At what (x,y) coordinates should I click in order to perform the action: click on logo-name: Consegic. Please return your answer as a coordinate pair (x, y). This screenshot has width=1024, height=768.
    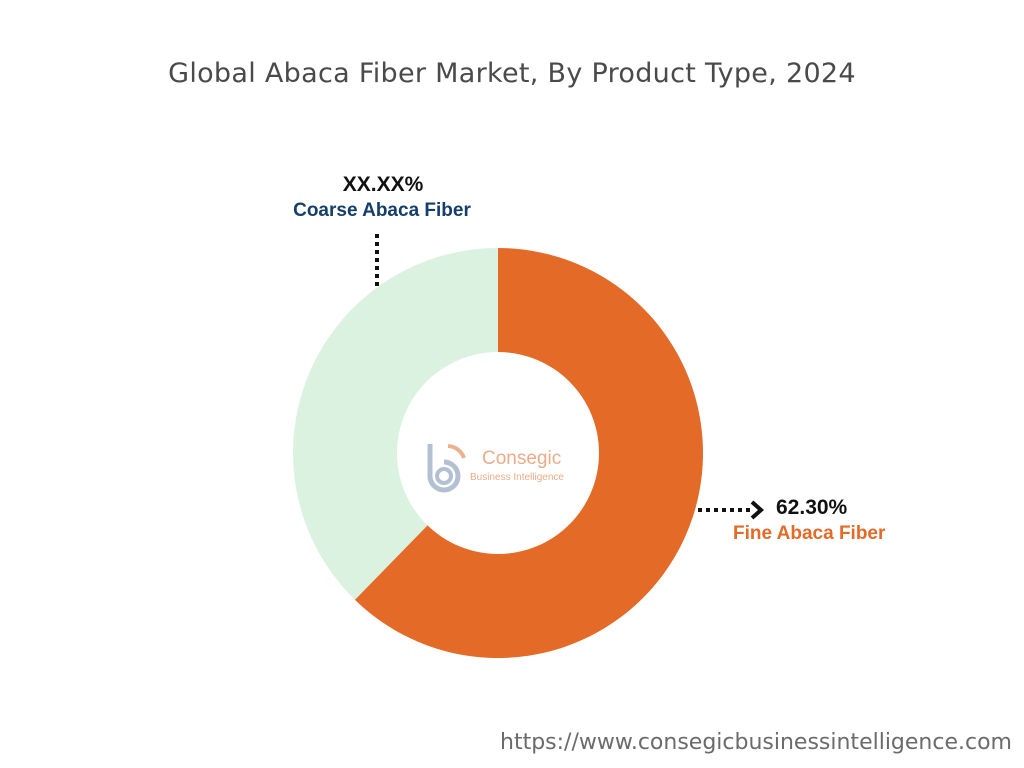
    Looking at the image, I should click on (522, 458).